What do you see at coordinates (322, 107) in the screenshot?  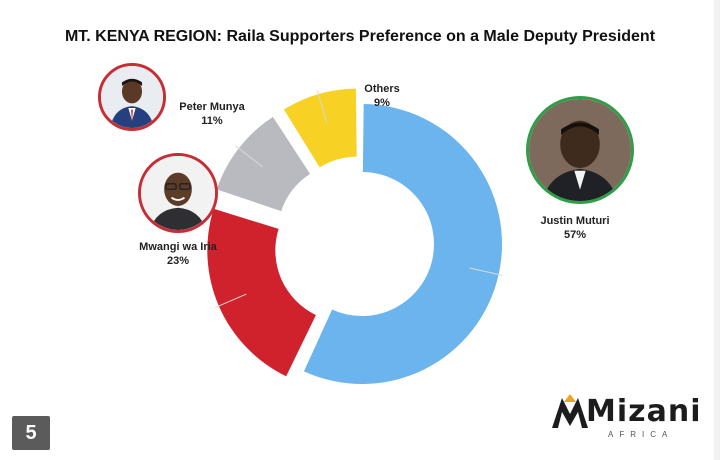 I see `leader-line-others` at bounding box center [322, 107].